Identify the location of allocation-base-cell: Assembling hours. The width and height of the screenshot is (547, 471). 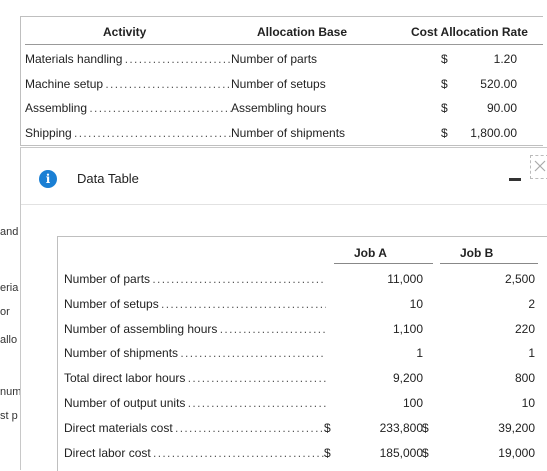
(279, 108).